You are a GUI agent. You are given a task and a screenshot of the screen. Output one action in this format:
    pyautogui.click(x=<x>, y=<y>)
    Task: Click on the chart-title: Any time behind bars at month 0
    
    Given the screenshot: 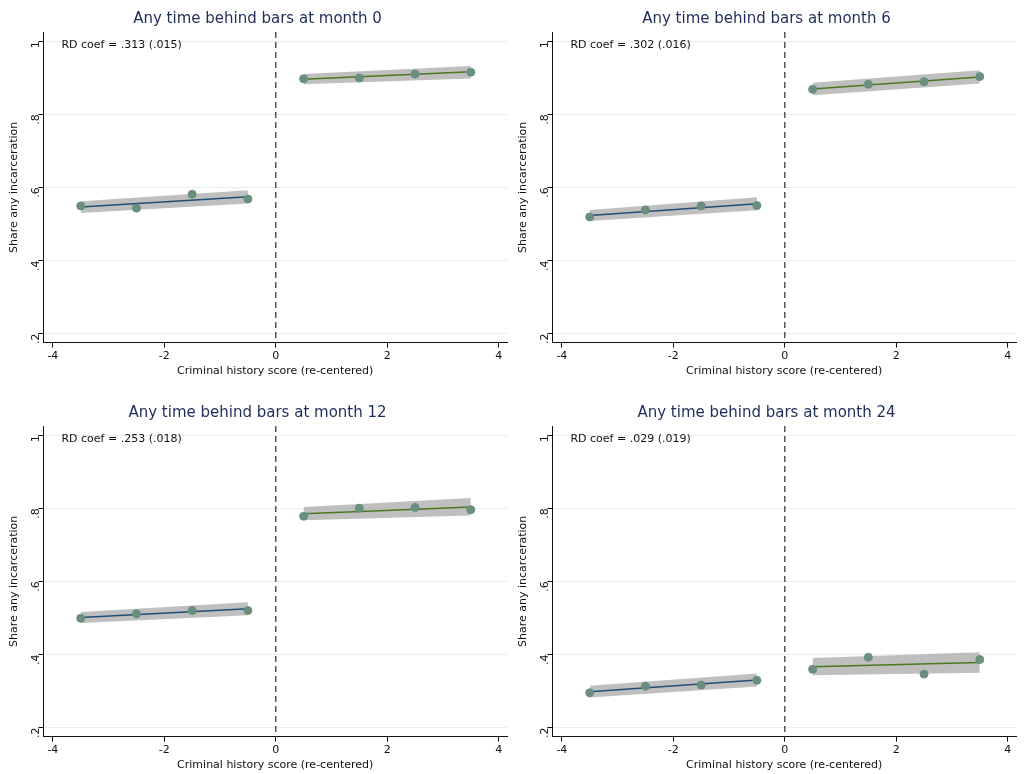 What is the action you would take?
    pyautogui.click(x=257, y=17)
    